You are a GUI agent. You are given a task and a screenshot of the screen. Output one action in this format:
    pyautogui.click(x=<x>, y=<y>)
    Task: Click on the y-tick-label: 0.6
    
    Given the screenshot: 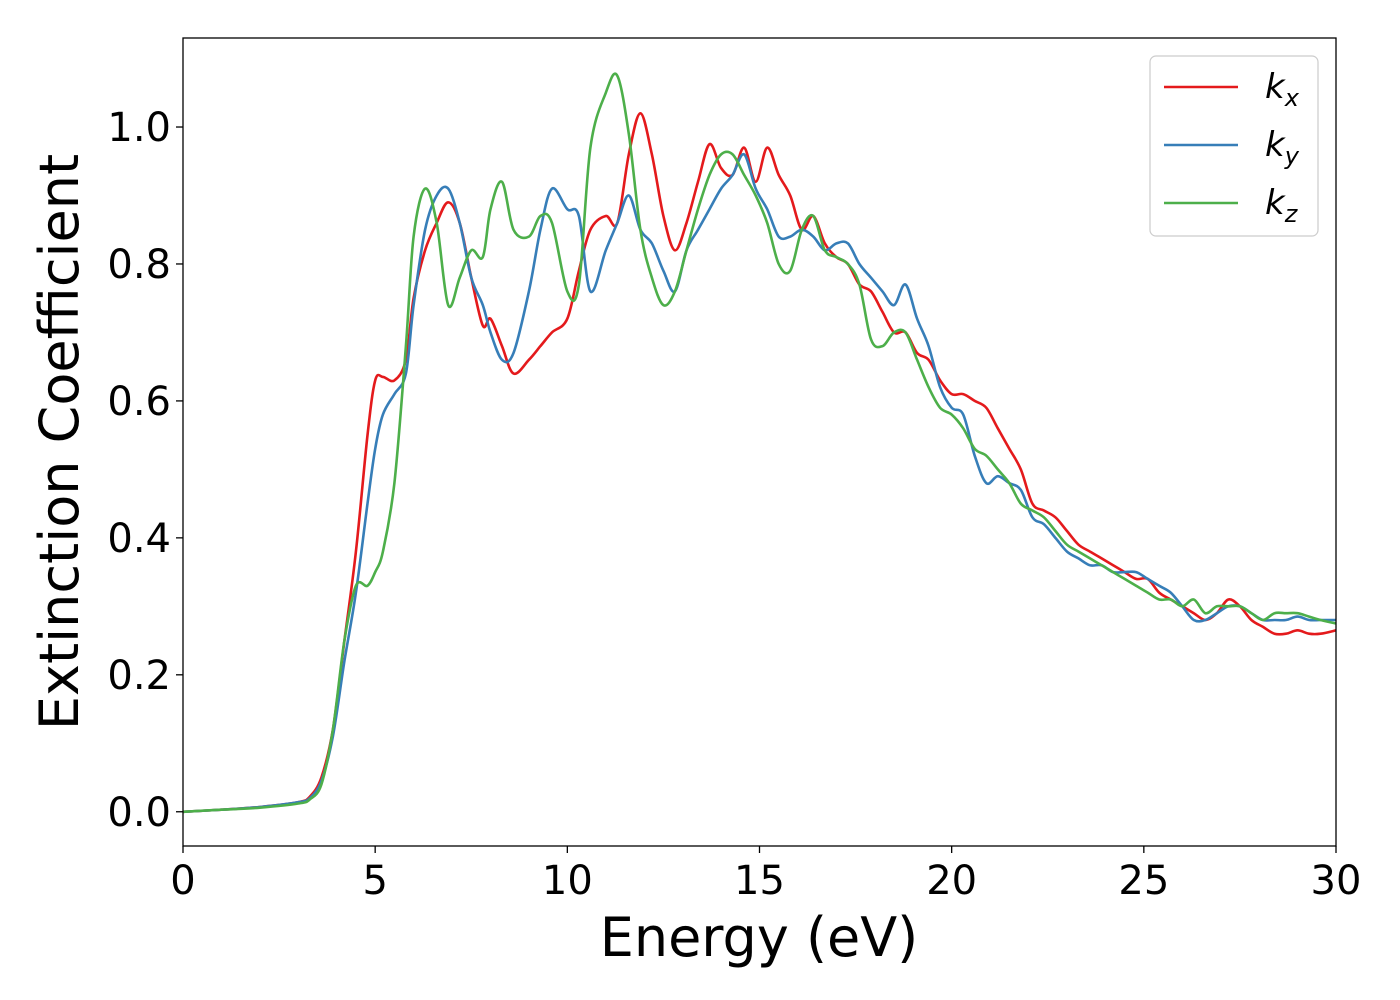 What is the action you would take?
    pyautogui.click(x=139, y=402)
    